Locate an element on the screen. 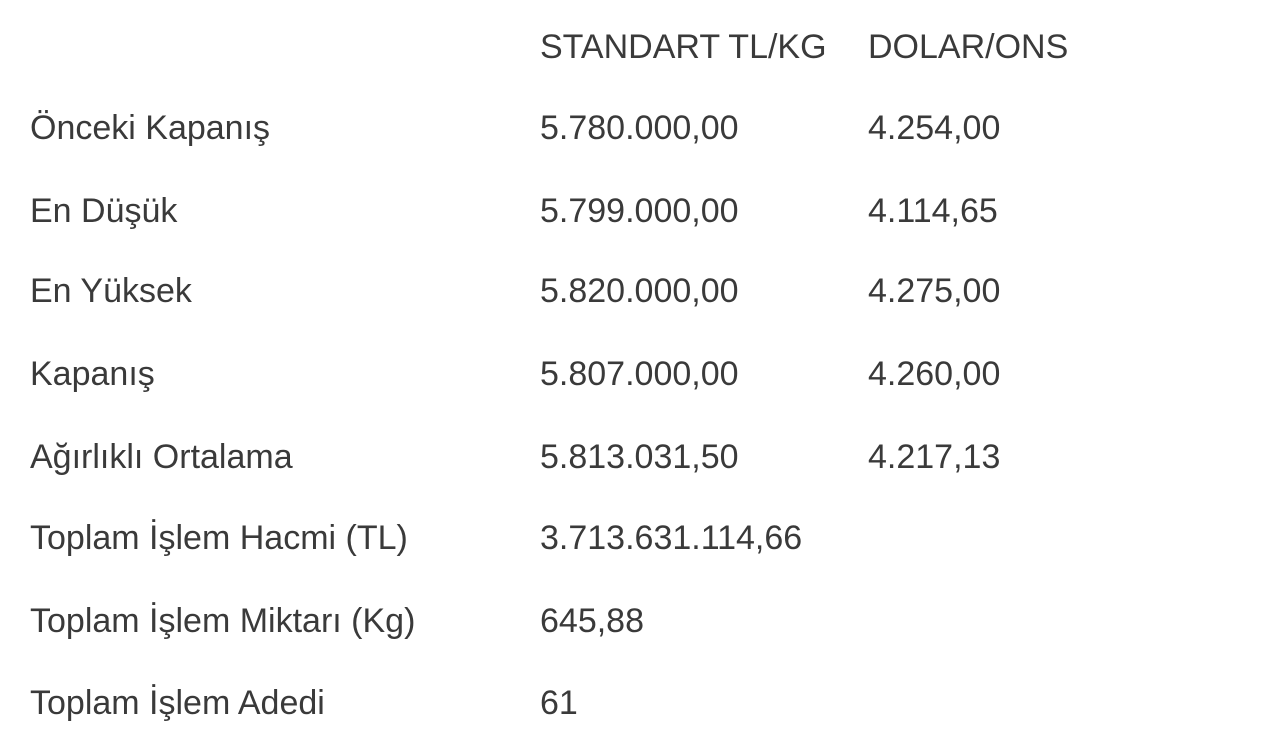 This screenshot has width=1280, height=739. value-dolar-ons: 4.260,00 is located at coordinates (934, 374).